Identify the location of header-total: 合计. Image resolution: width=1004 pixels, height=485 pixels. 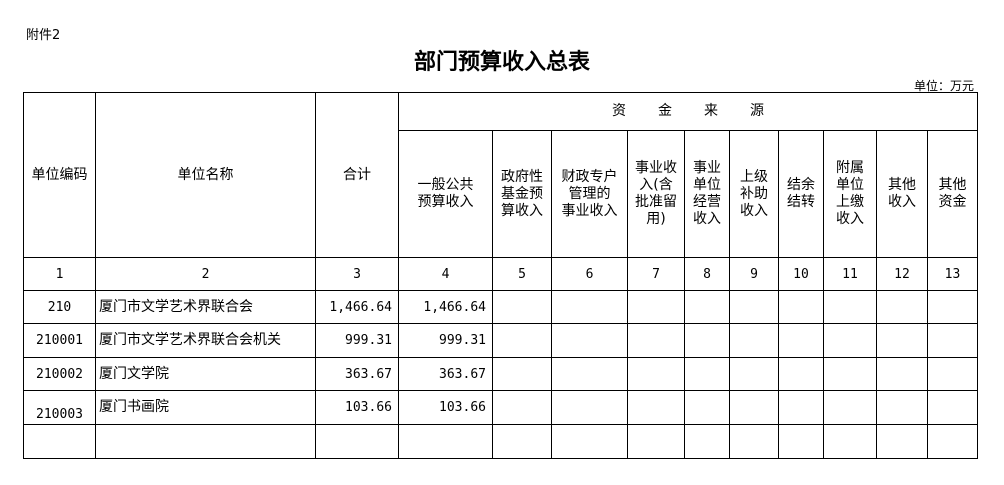
(357, 175).